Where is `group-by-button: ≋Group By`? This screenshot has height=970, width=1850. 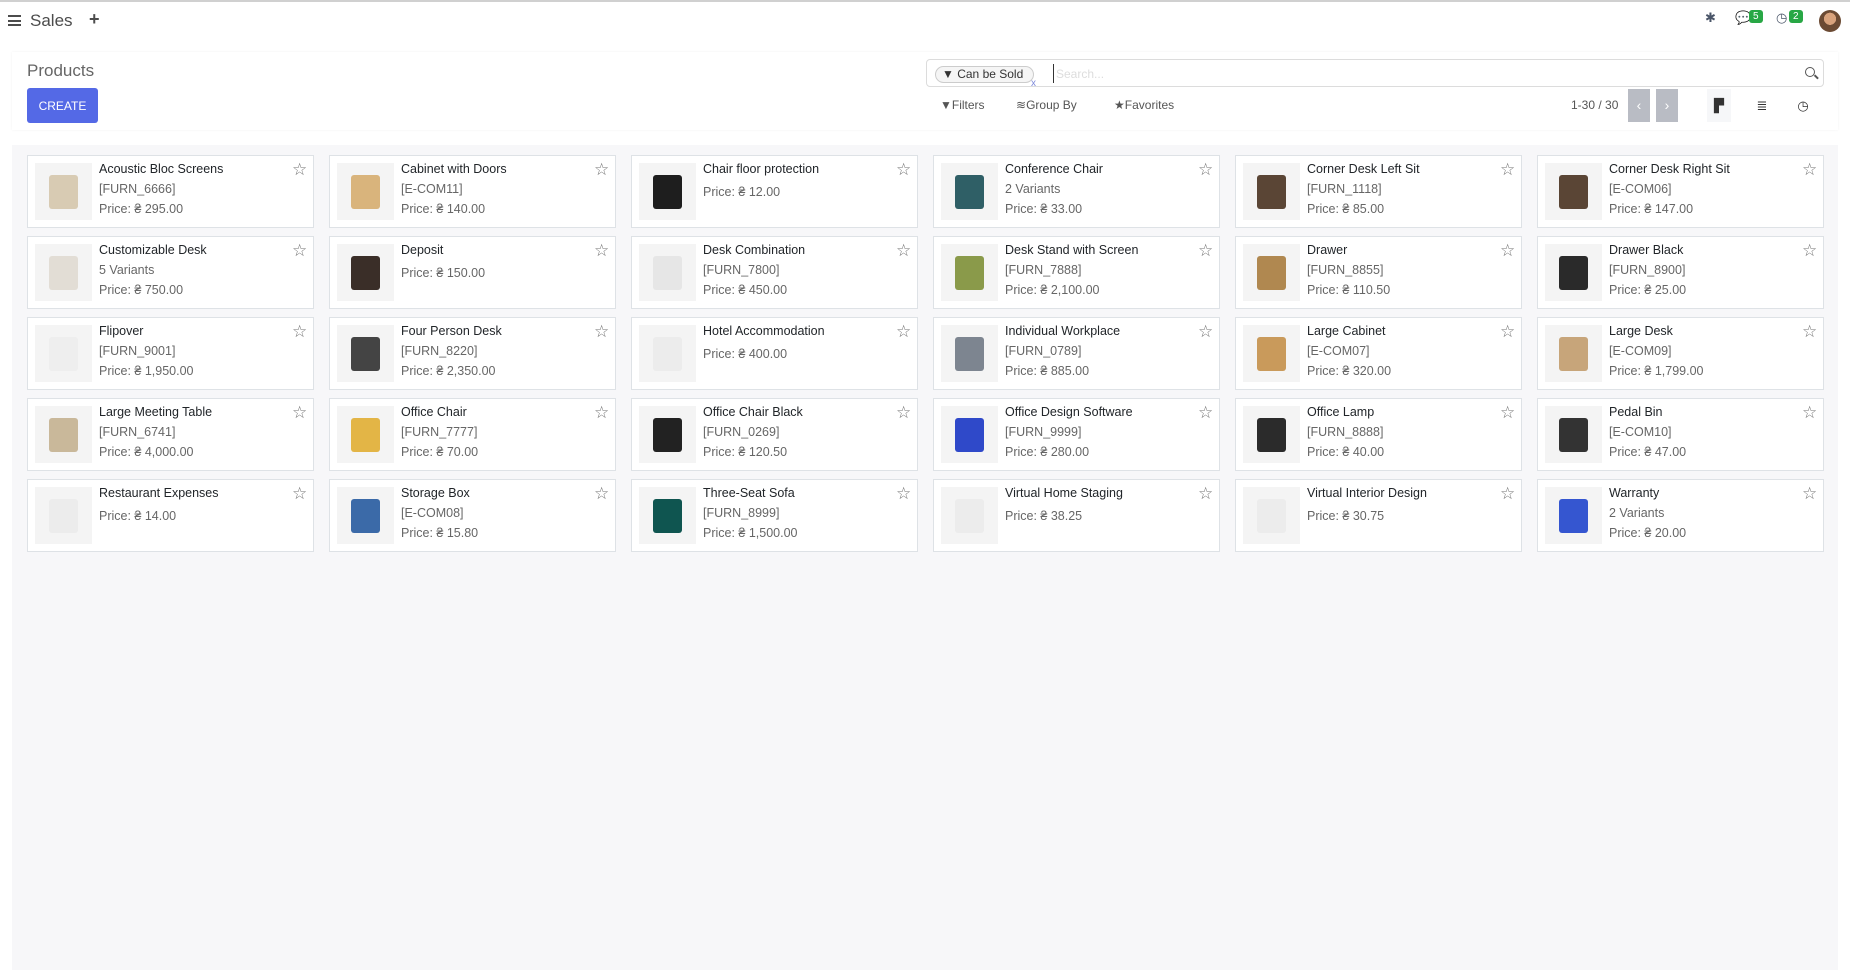 group-by-button: ≋Group By is located at coordinates (1046, 105).